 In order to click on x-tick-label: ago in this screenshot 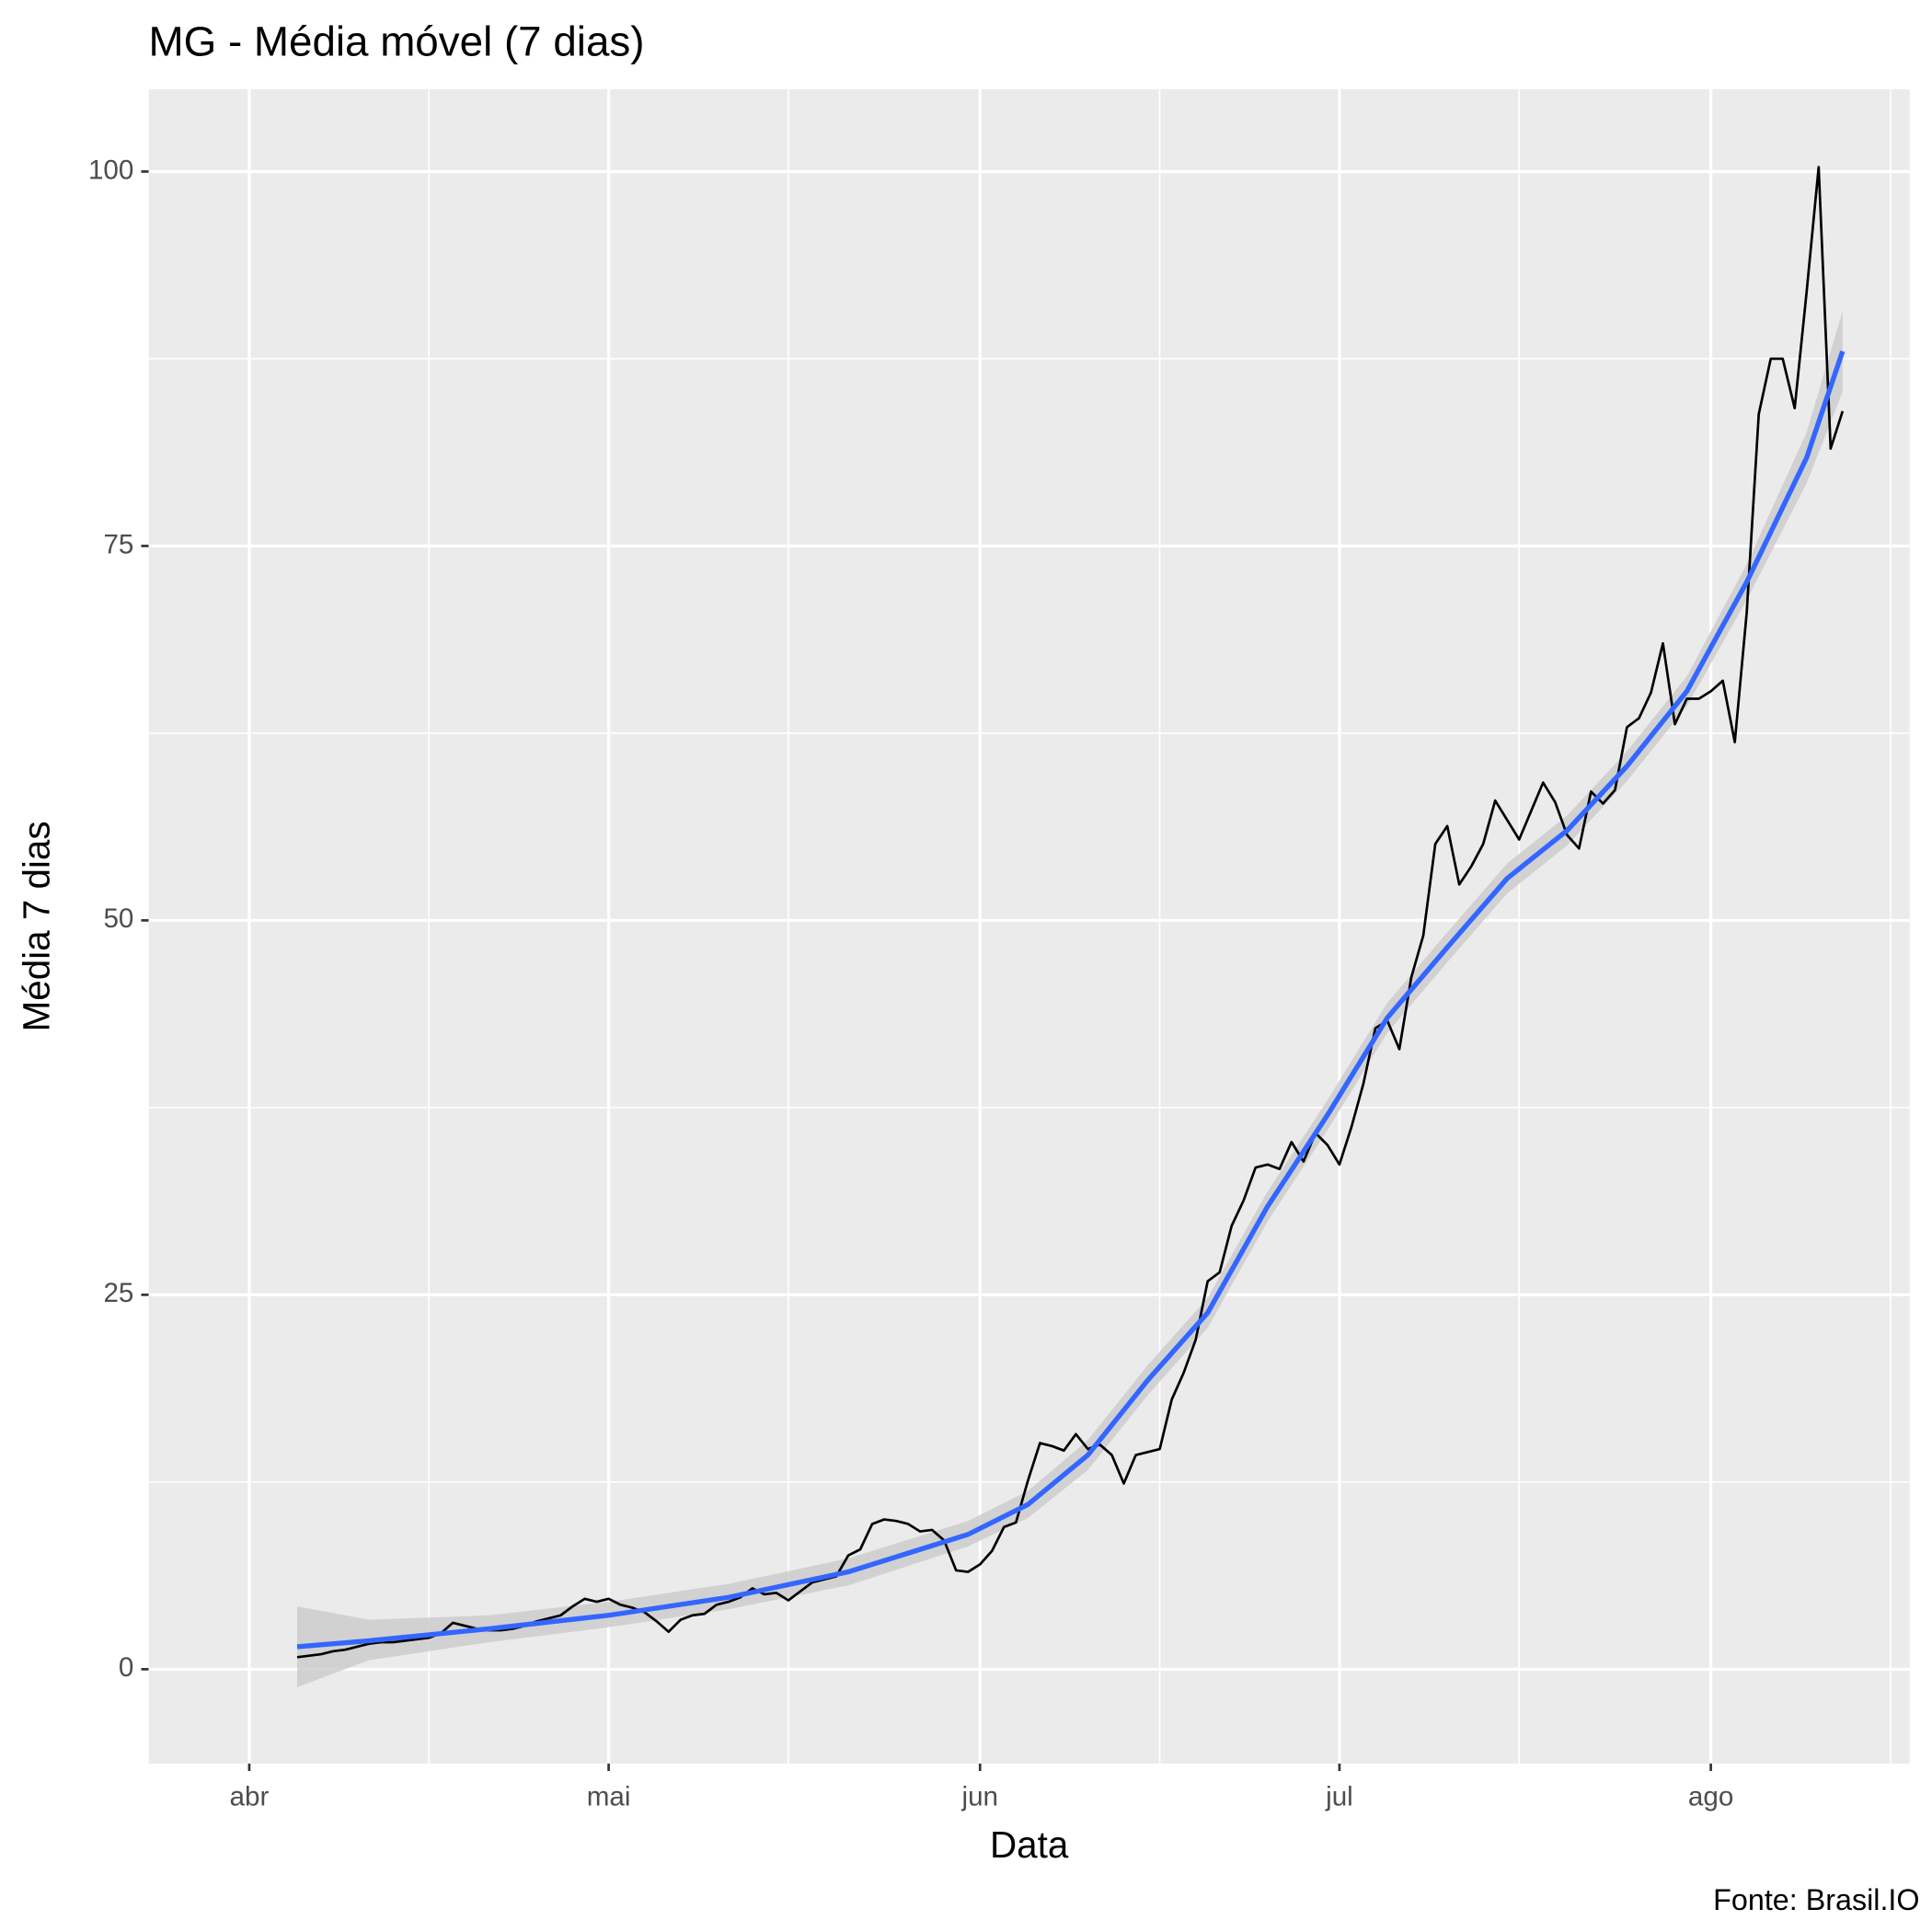, I will do `click(1710, 1796)`.